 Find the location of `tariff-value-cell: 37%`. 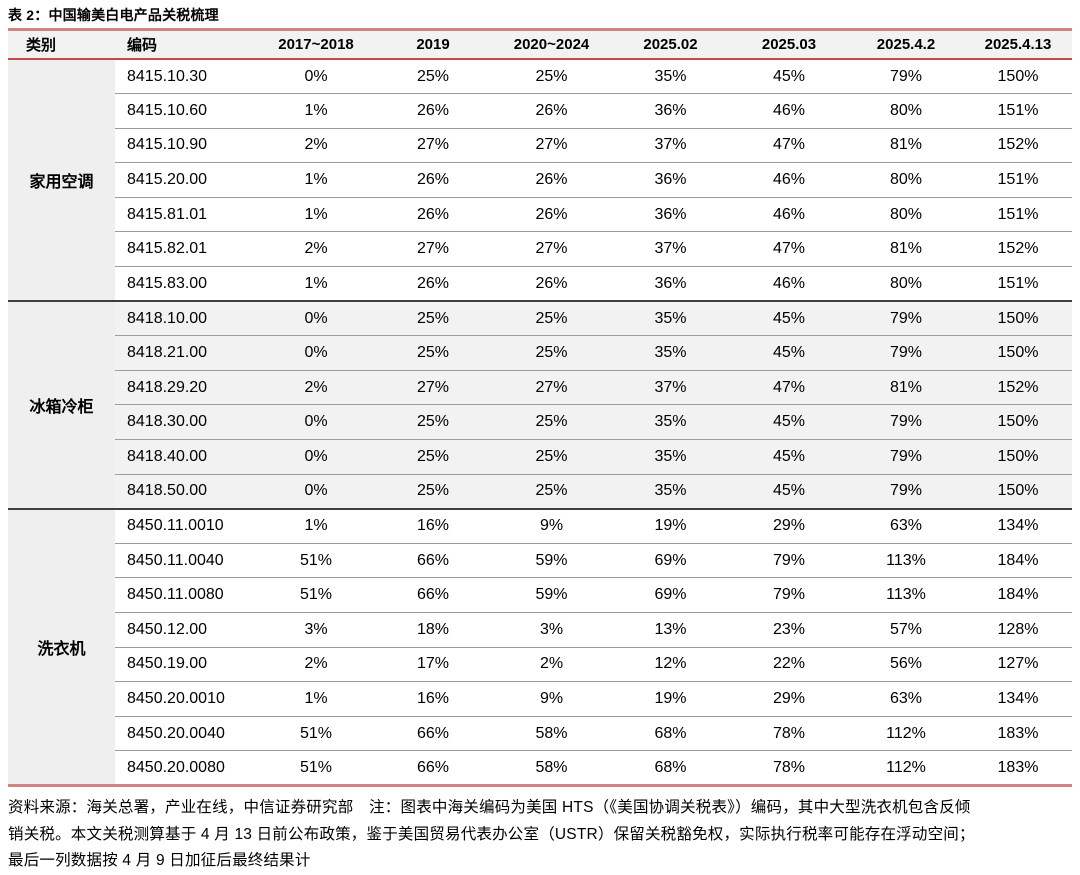

tariff-value-cell: 37% is located at coordinates (670, 146).